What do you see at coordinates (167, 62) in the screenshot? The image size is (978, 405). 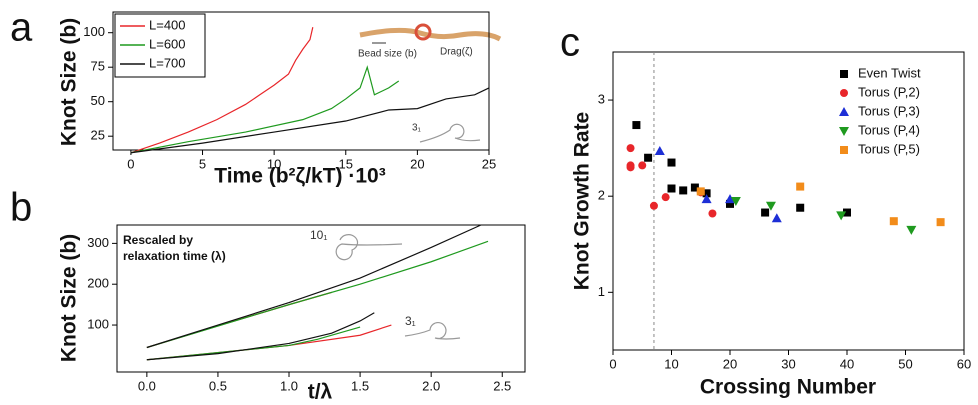 I see `legend-label: L=700` at bounding box center [167, 62].